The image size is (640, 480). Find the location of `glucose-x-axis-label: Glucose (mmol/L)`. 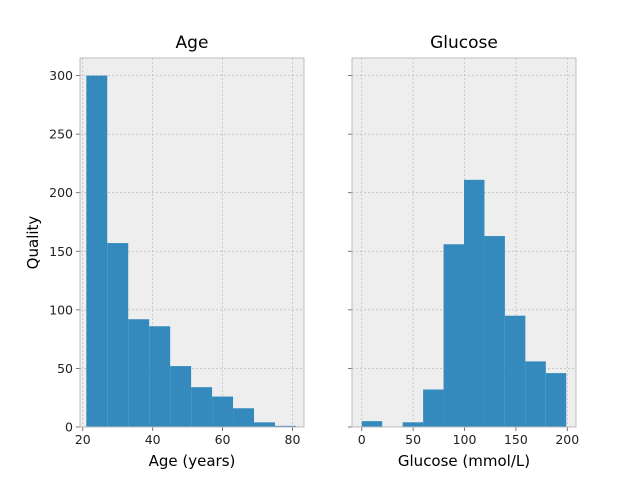

glucose-x-axis-label: Glucose (mmol/L) is located at coordinates (464, 461).